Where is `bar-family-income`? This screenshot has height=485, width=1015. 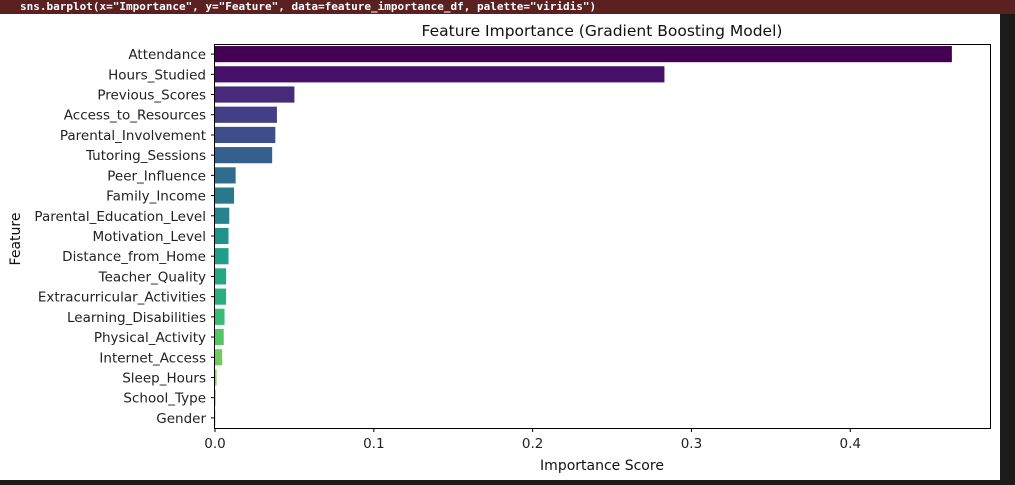
bar-family-income is located at coordinates (225, 195).